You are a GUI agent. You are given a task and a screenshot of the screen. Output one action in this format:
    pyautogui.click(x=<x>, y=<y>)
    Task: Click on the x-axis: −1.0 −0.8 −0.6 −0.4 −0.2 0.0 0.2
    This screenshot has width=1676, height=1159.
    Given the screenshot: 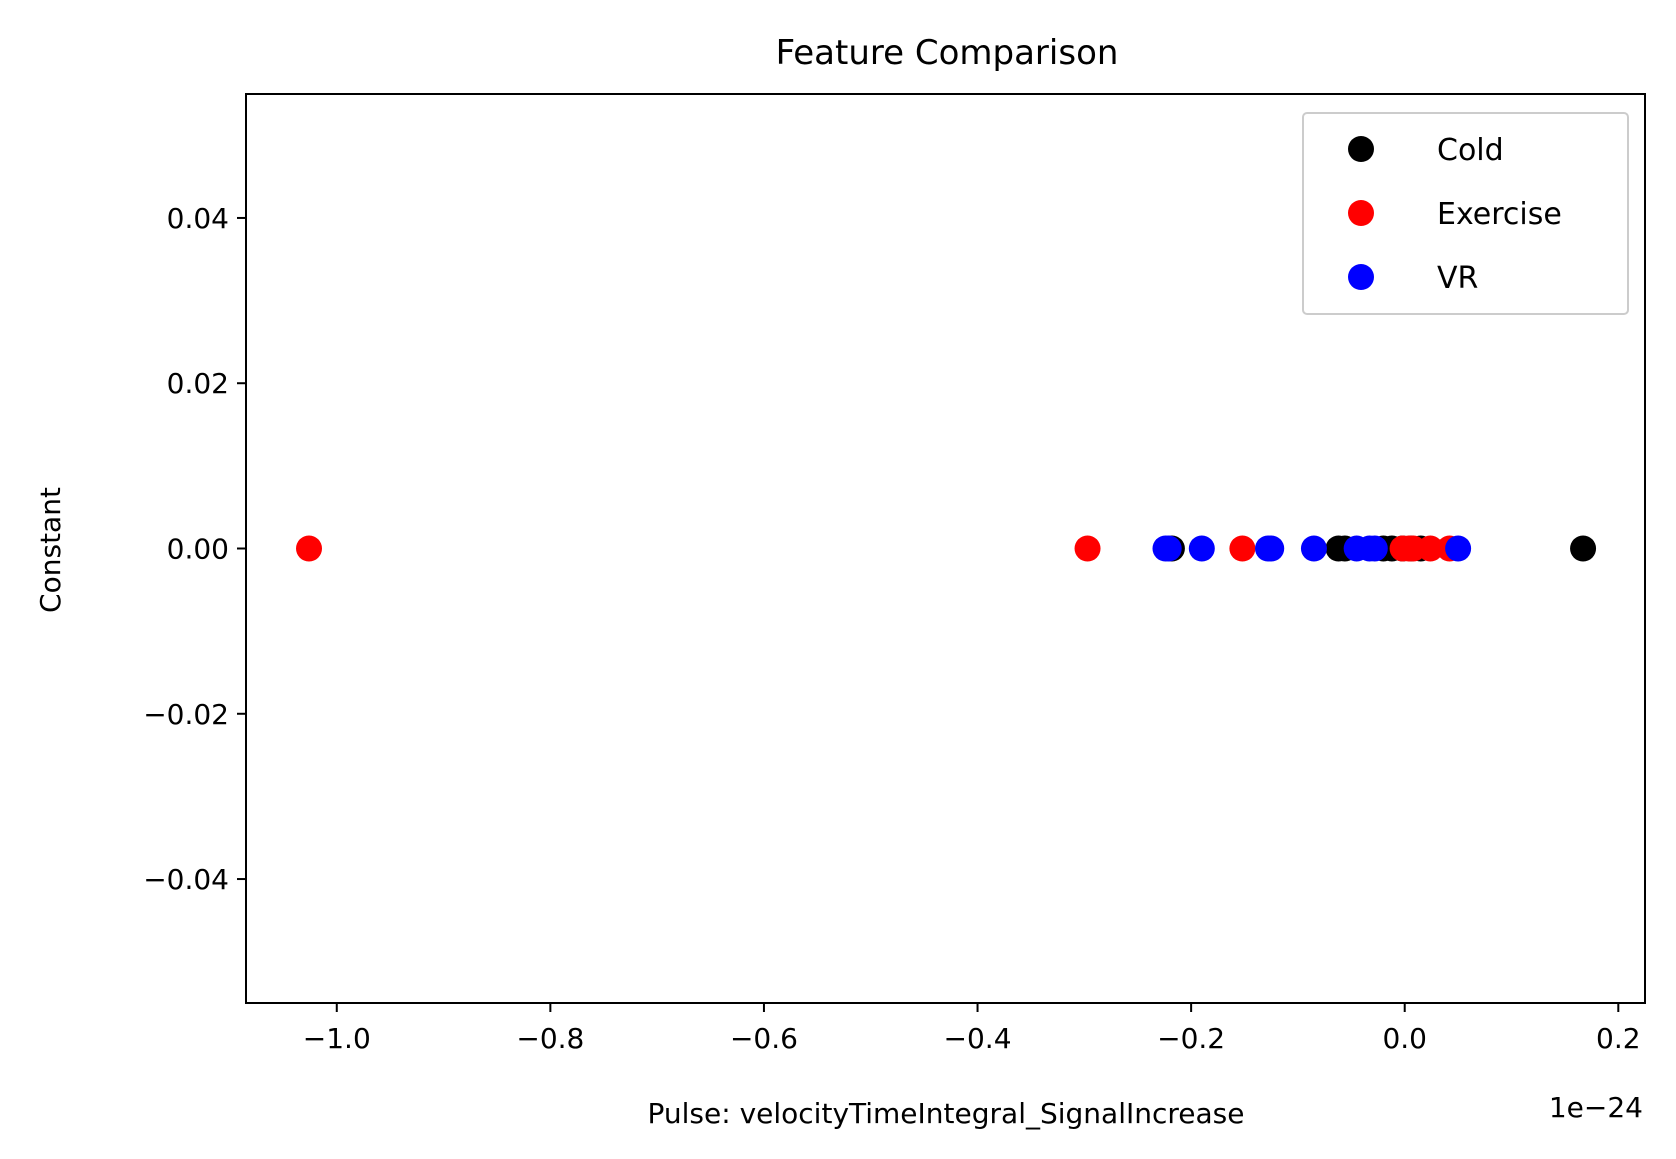 What is the action you would take?
    pyautogui.click(x=972, y=1029)
    